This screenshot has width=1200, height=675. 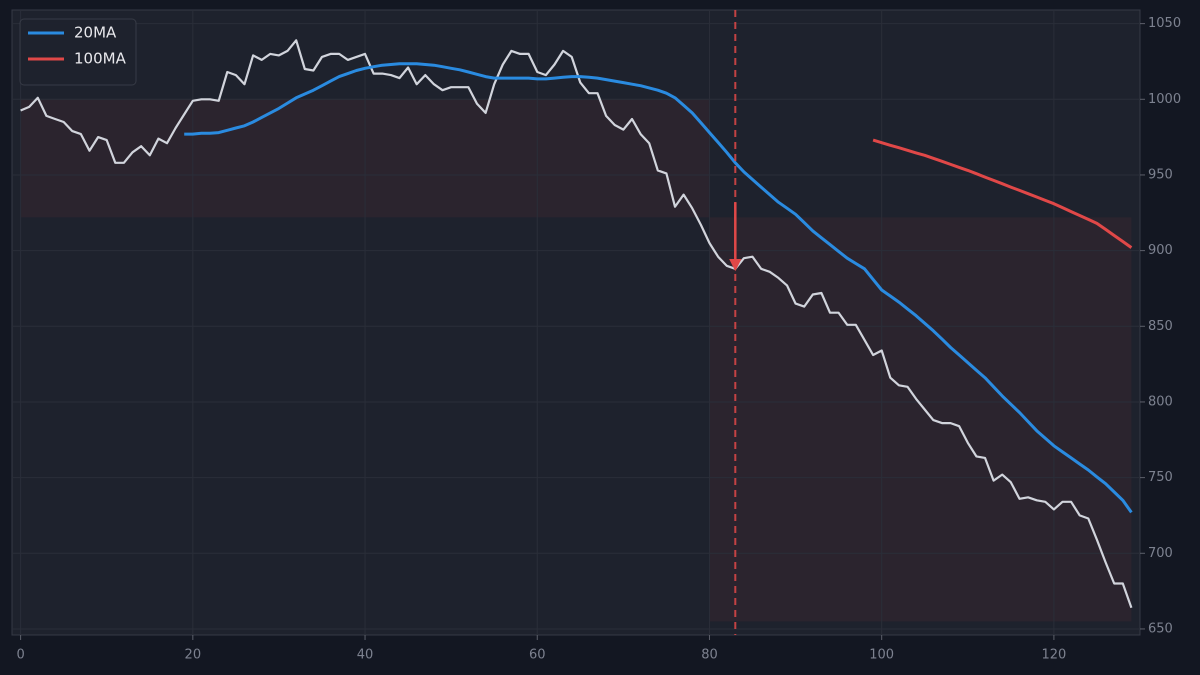 I want to click on x-tick-label: 40, so click(x=365, y=655).